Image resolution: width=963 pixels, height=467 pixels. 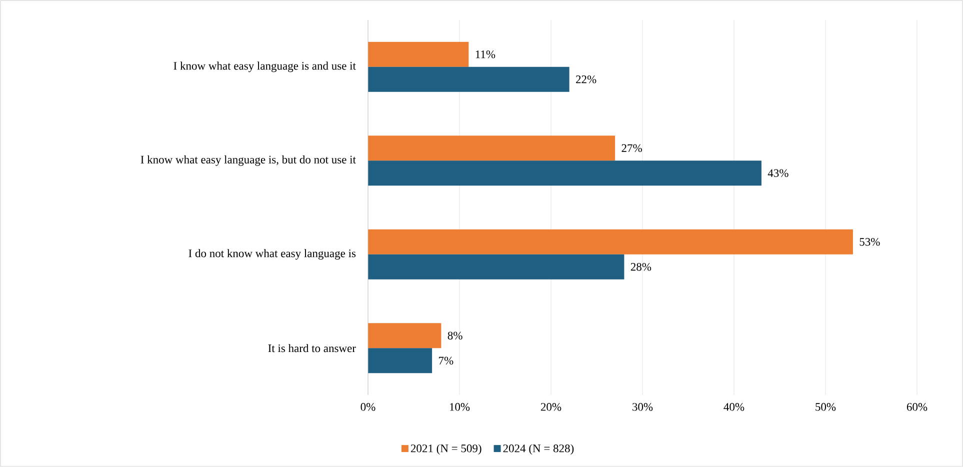 What do you see at coordinates (551, 407) in the screenshot?
I see `x-tick-label: 20%` at bounding box center [551, 407].